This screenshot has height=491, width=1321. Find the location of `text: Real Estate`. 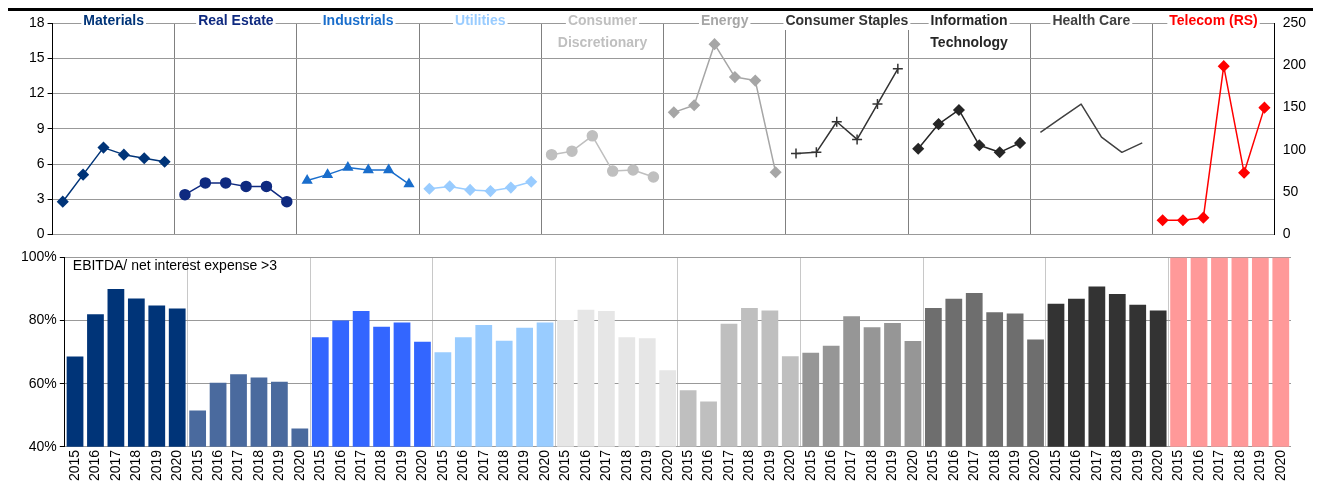

text: Real Estate is located at coordinates (236, 19).